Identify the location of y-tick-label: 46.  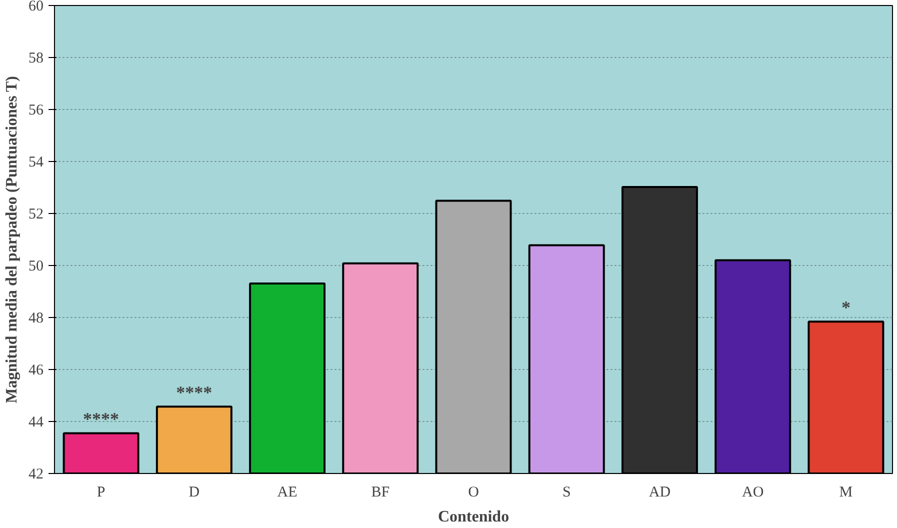
(36, 370).